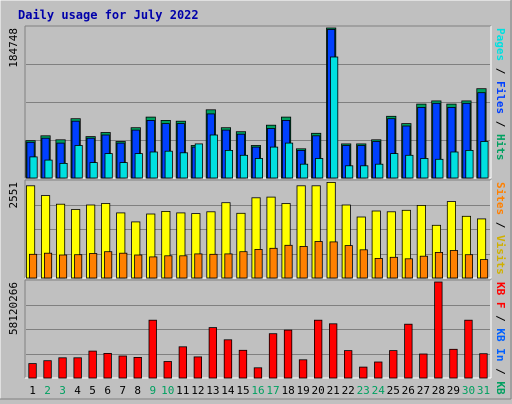 Image resolution: width=512 pixels, height=404 pixels. Describe the element at coordinates (317, 390) in the screenshot. I see `x-tick-label: 20` at that location.